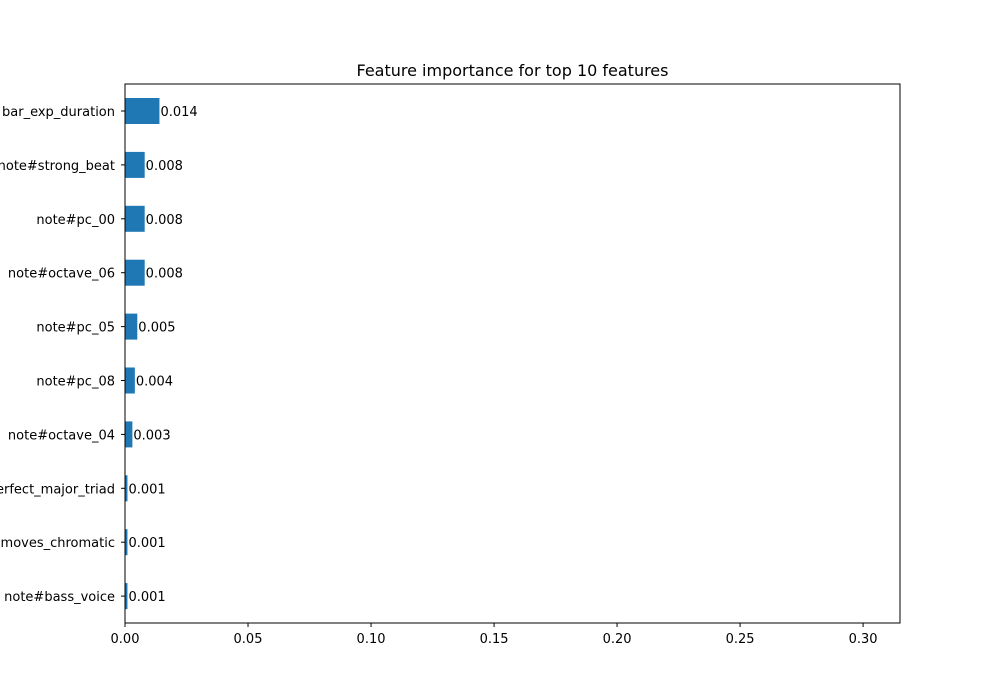 This screenshot has width=1000, height=700. Describe the element at coordinates (248, 639) in the screenshot. I see `x-tick-label: 0.05` at that location.